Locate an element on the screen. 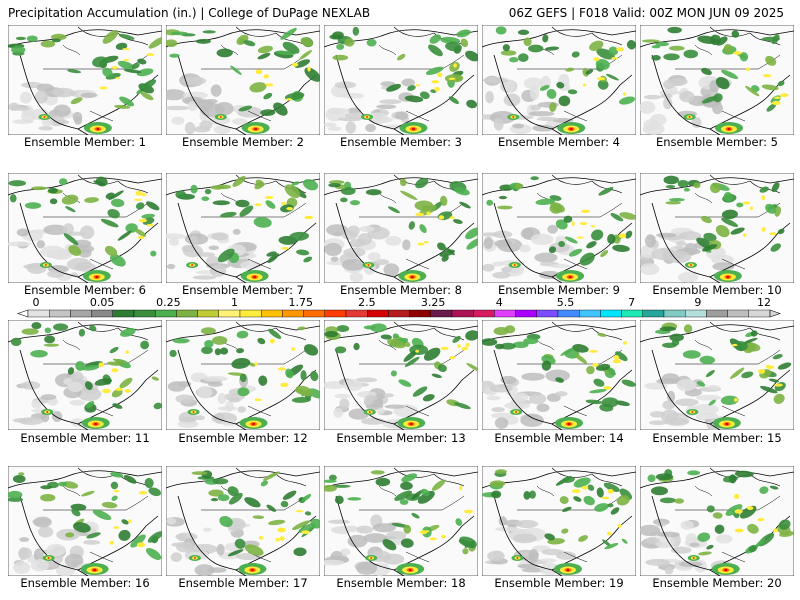 This screenshot has width=800, height=600. member-label: Ensemble Member: 9 is located at coordinates (559, 290).